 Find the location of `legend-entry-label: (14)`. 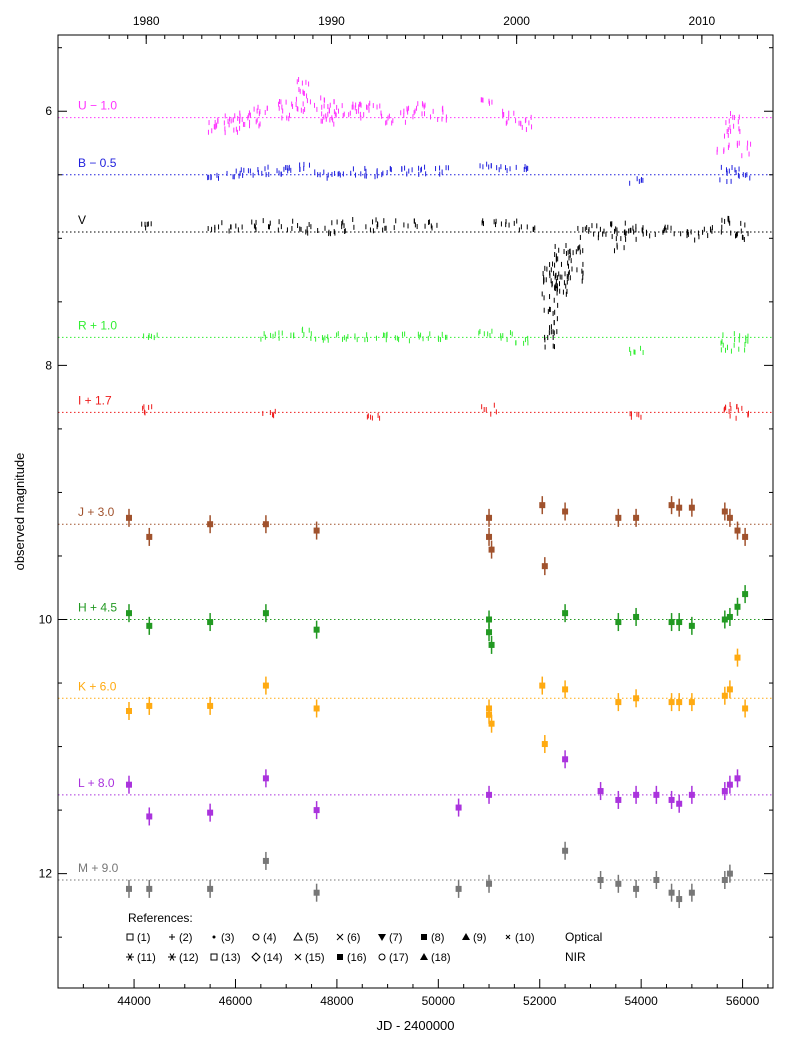

legend-entry-label: (14) is located at coordinates (273, 958).